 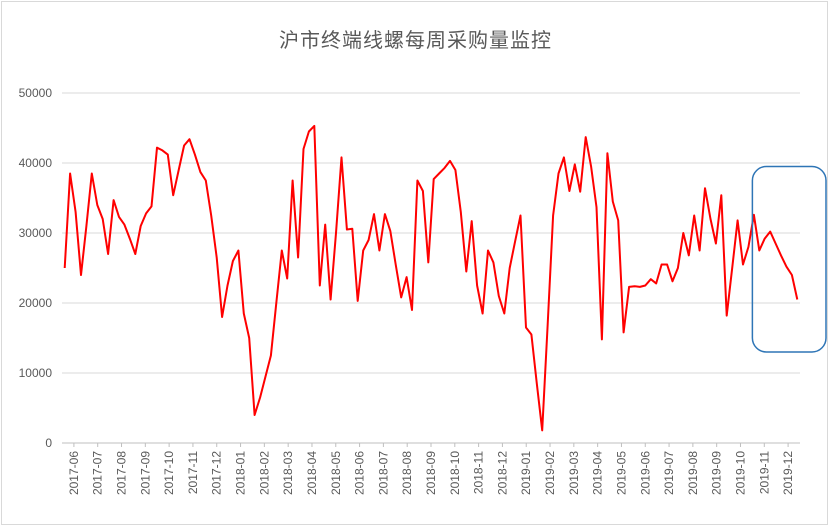 I want to click on x-tick-label: 2018-03, so click(x=288, y=473).